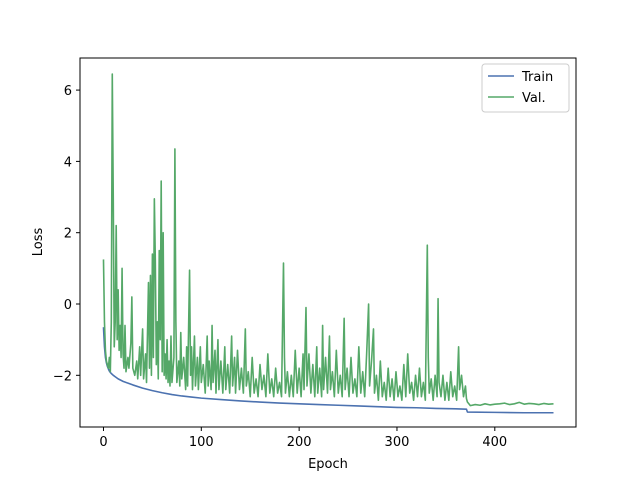 Image resolution: width=640 pixels, height=480 pixels. I want to click on y-tick-label: 0, so click(68, 305).